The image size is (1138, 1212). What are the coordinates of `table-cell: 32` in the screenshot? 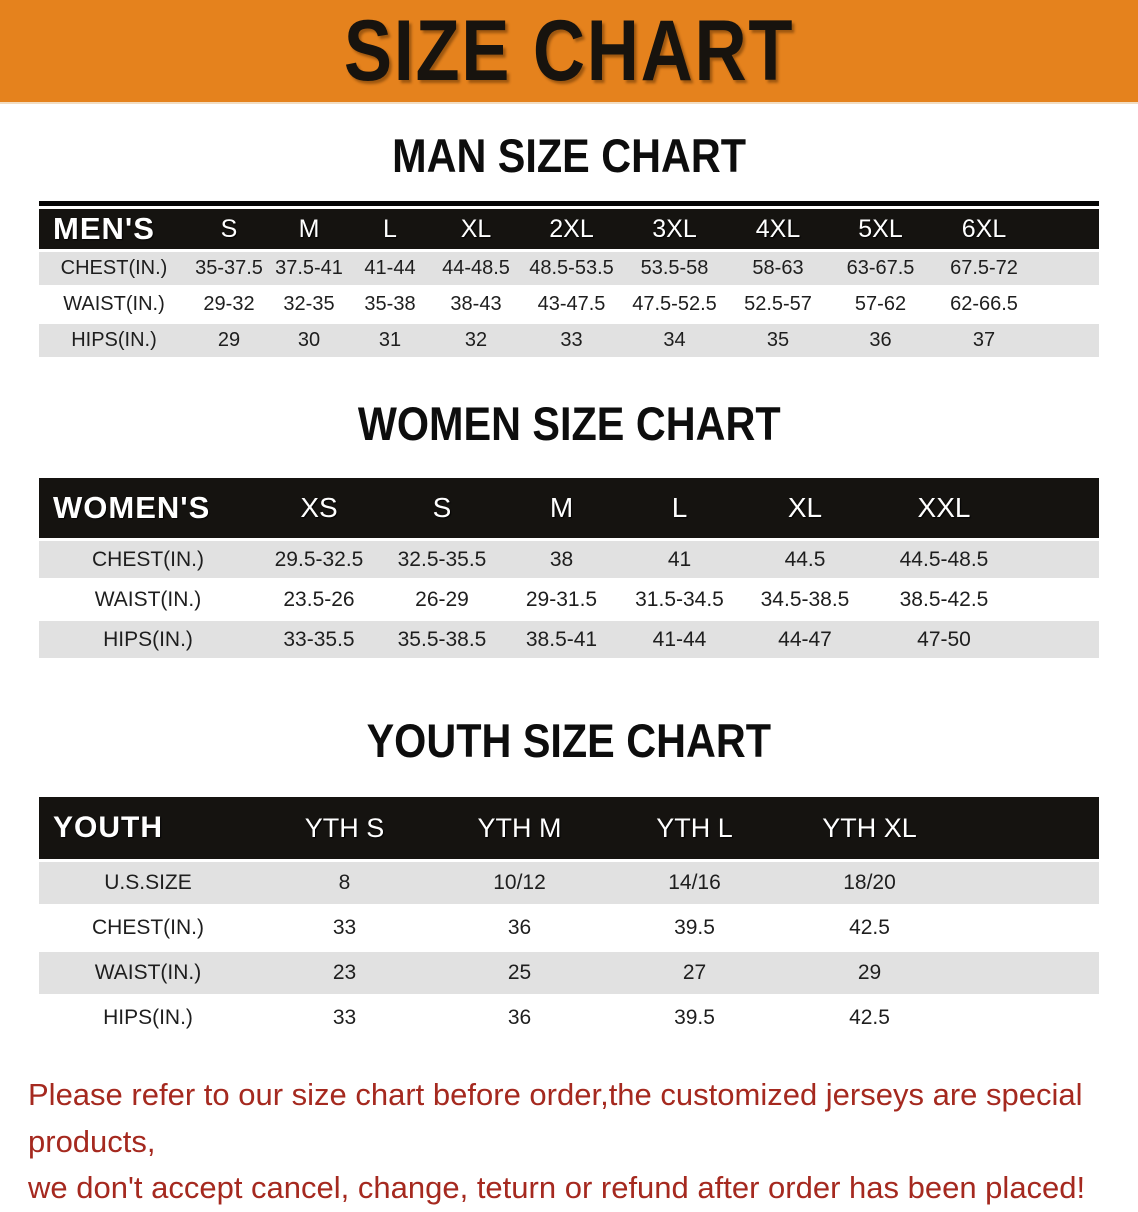 It's located at (476, 340).